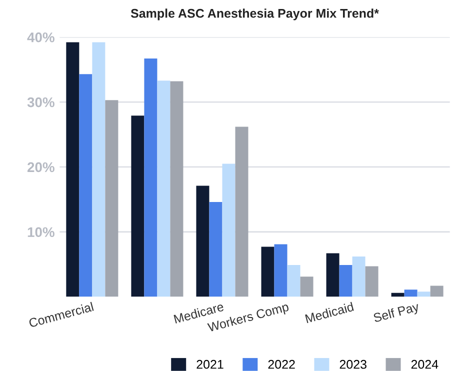 The width and height of the screenshot is (459, 371). What do you see at coordinates (40, 102) in the screenshot?
I see `y-tick-label: 30%` at bounding box center [40, 102].